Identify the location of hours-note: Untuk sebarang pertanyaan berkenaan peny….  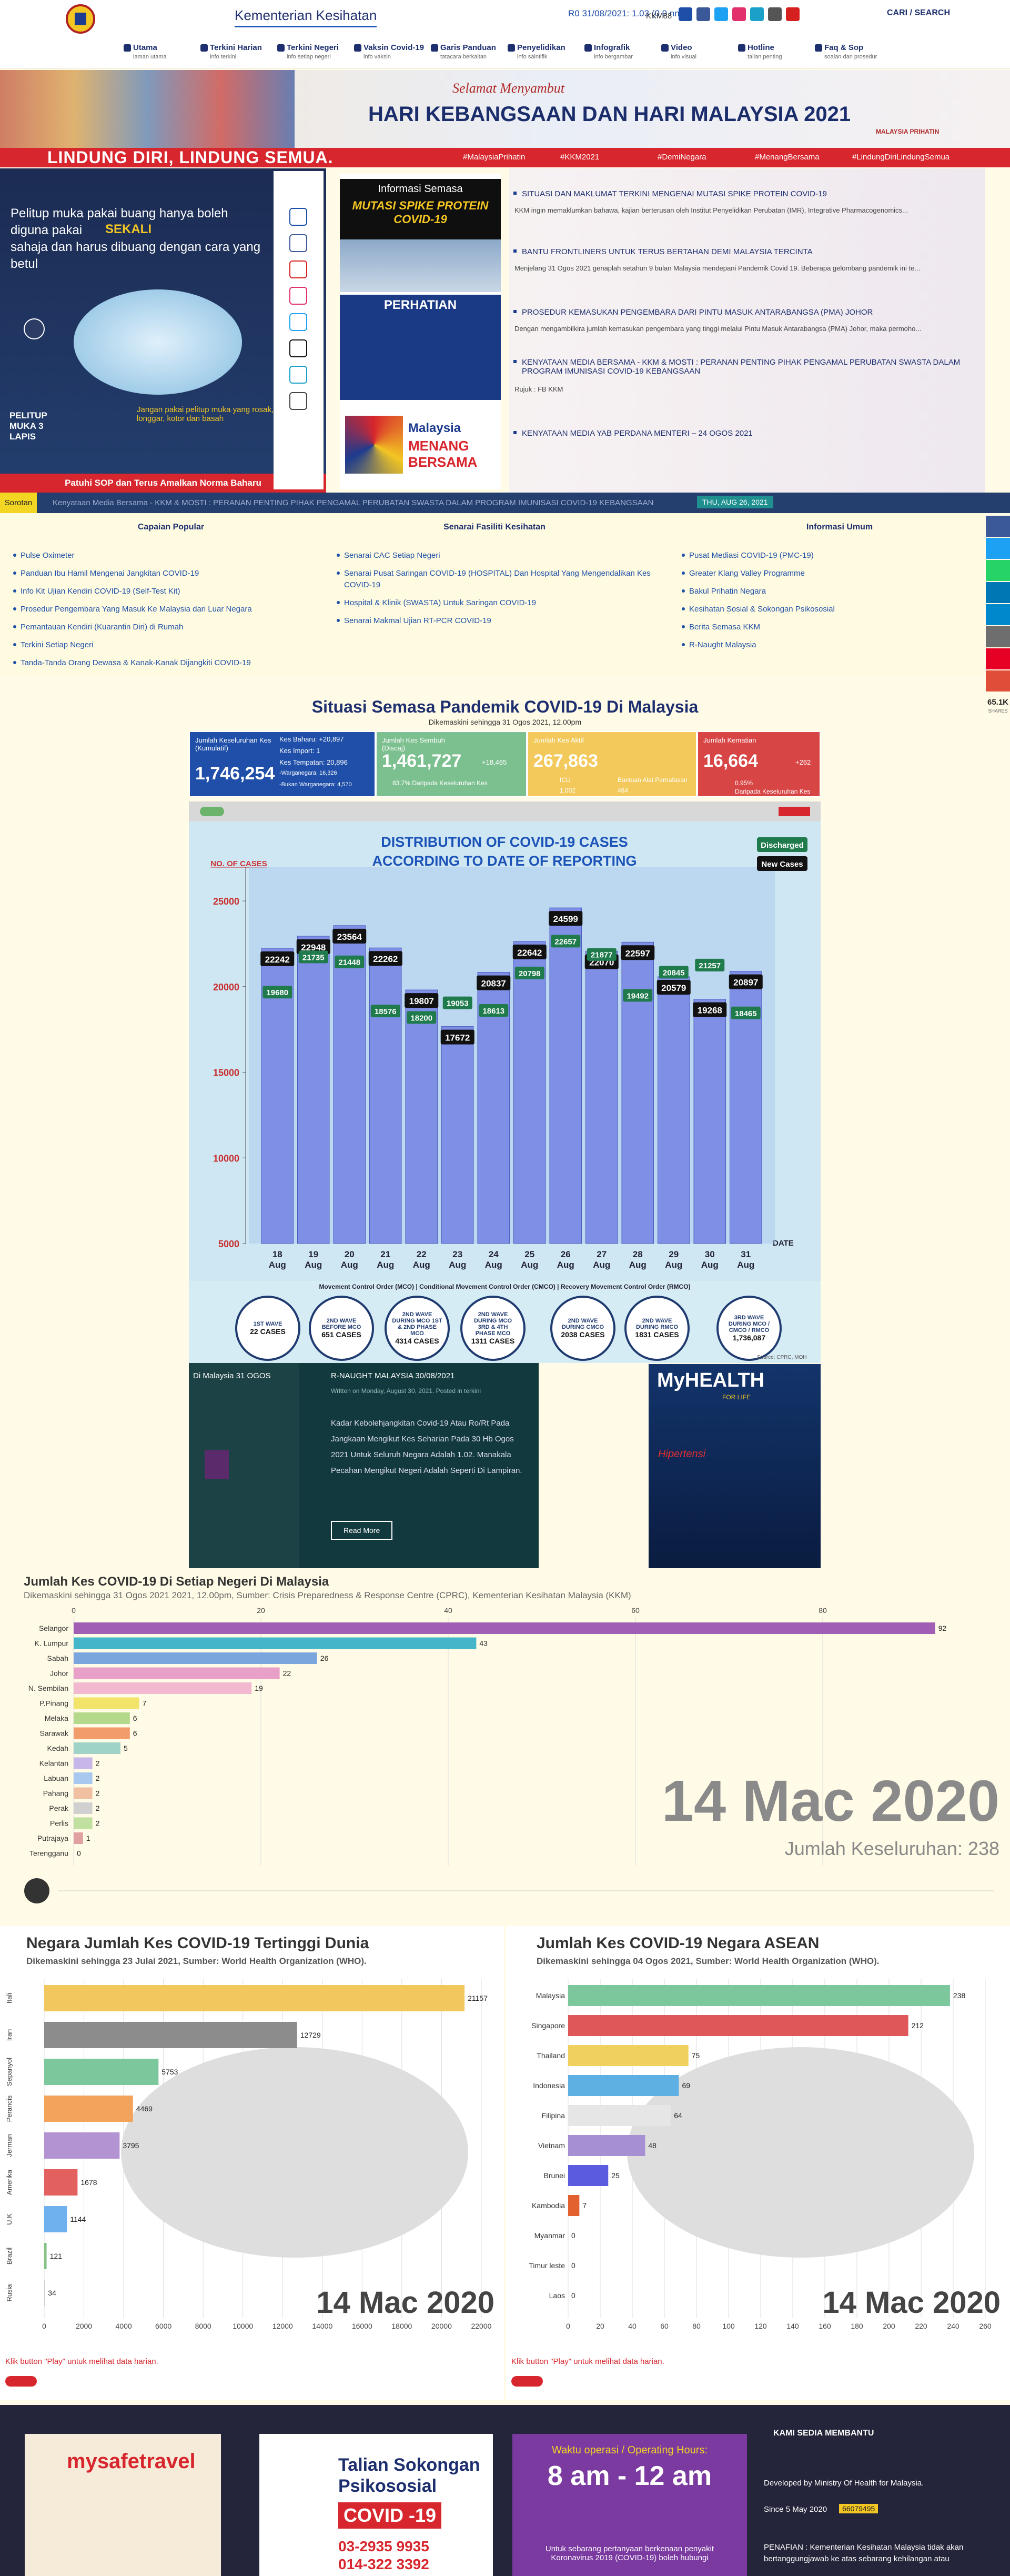
(629, 2553).